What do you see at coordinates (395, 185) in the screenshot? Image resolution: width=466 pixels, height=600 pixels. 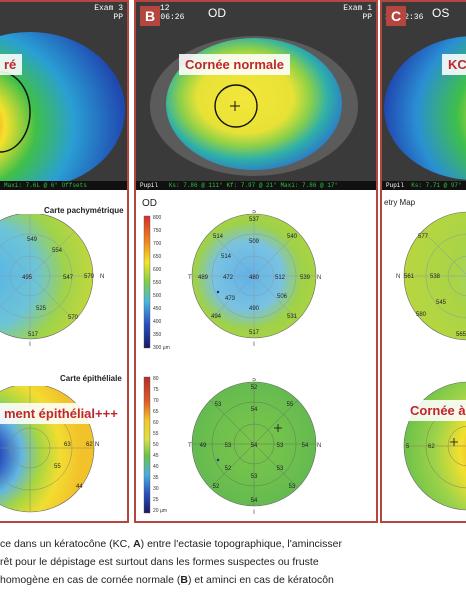 I see `pupil-label-c: Pupil` at bounding box center [395, 185].